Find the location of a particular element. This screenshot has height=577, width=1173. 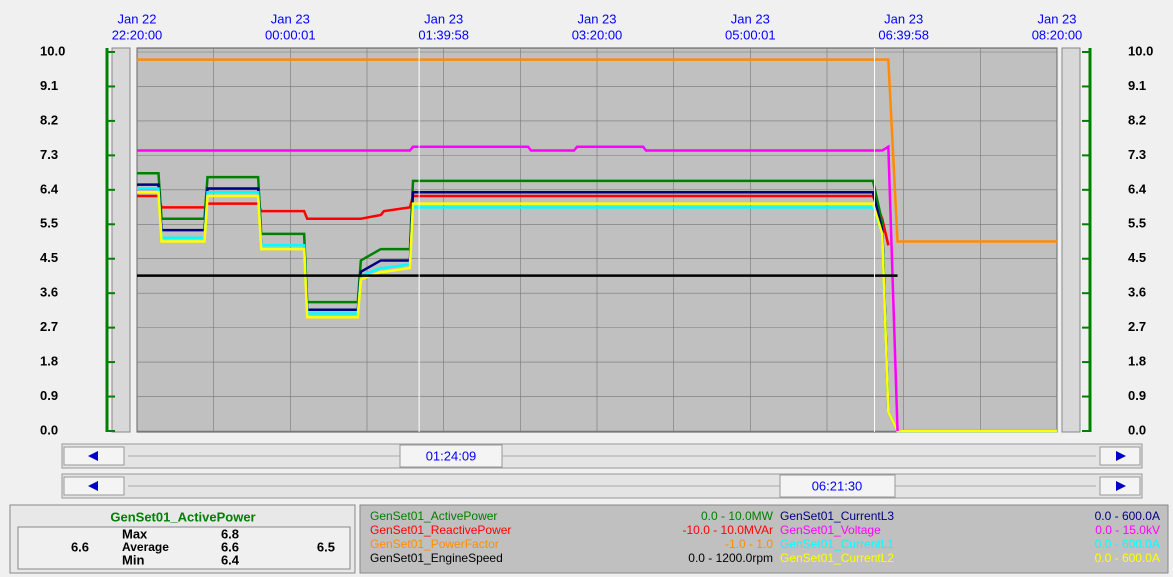

x-tick-time: 00:00:01 is located at coordinates (290, 34).